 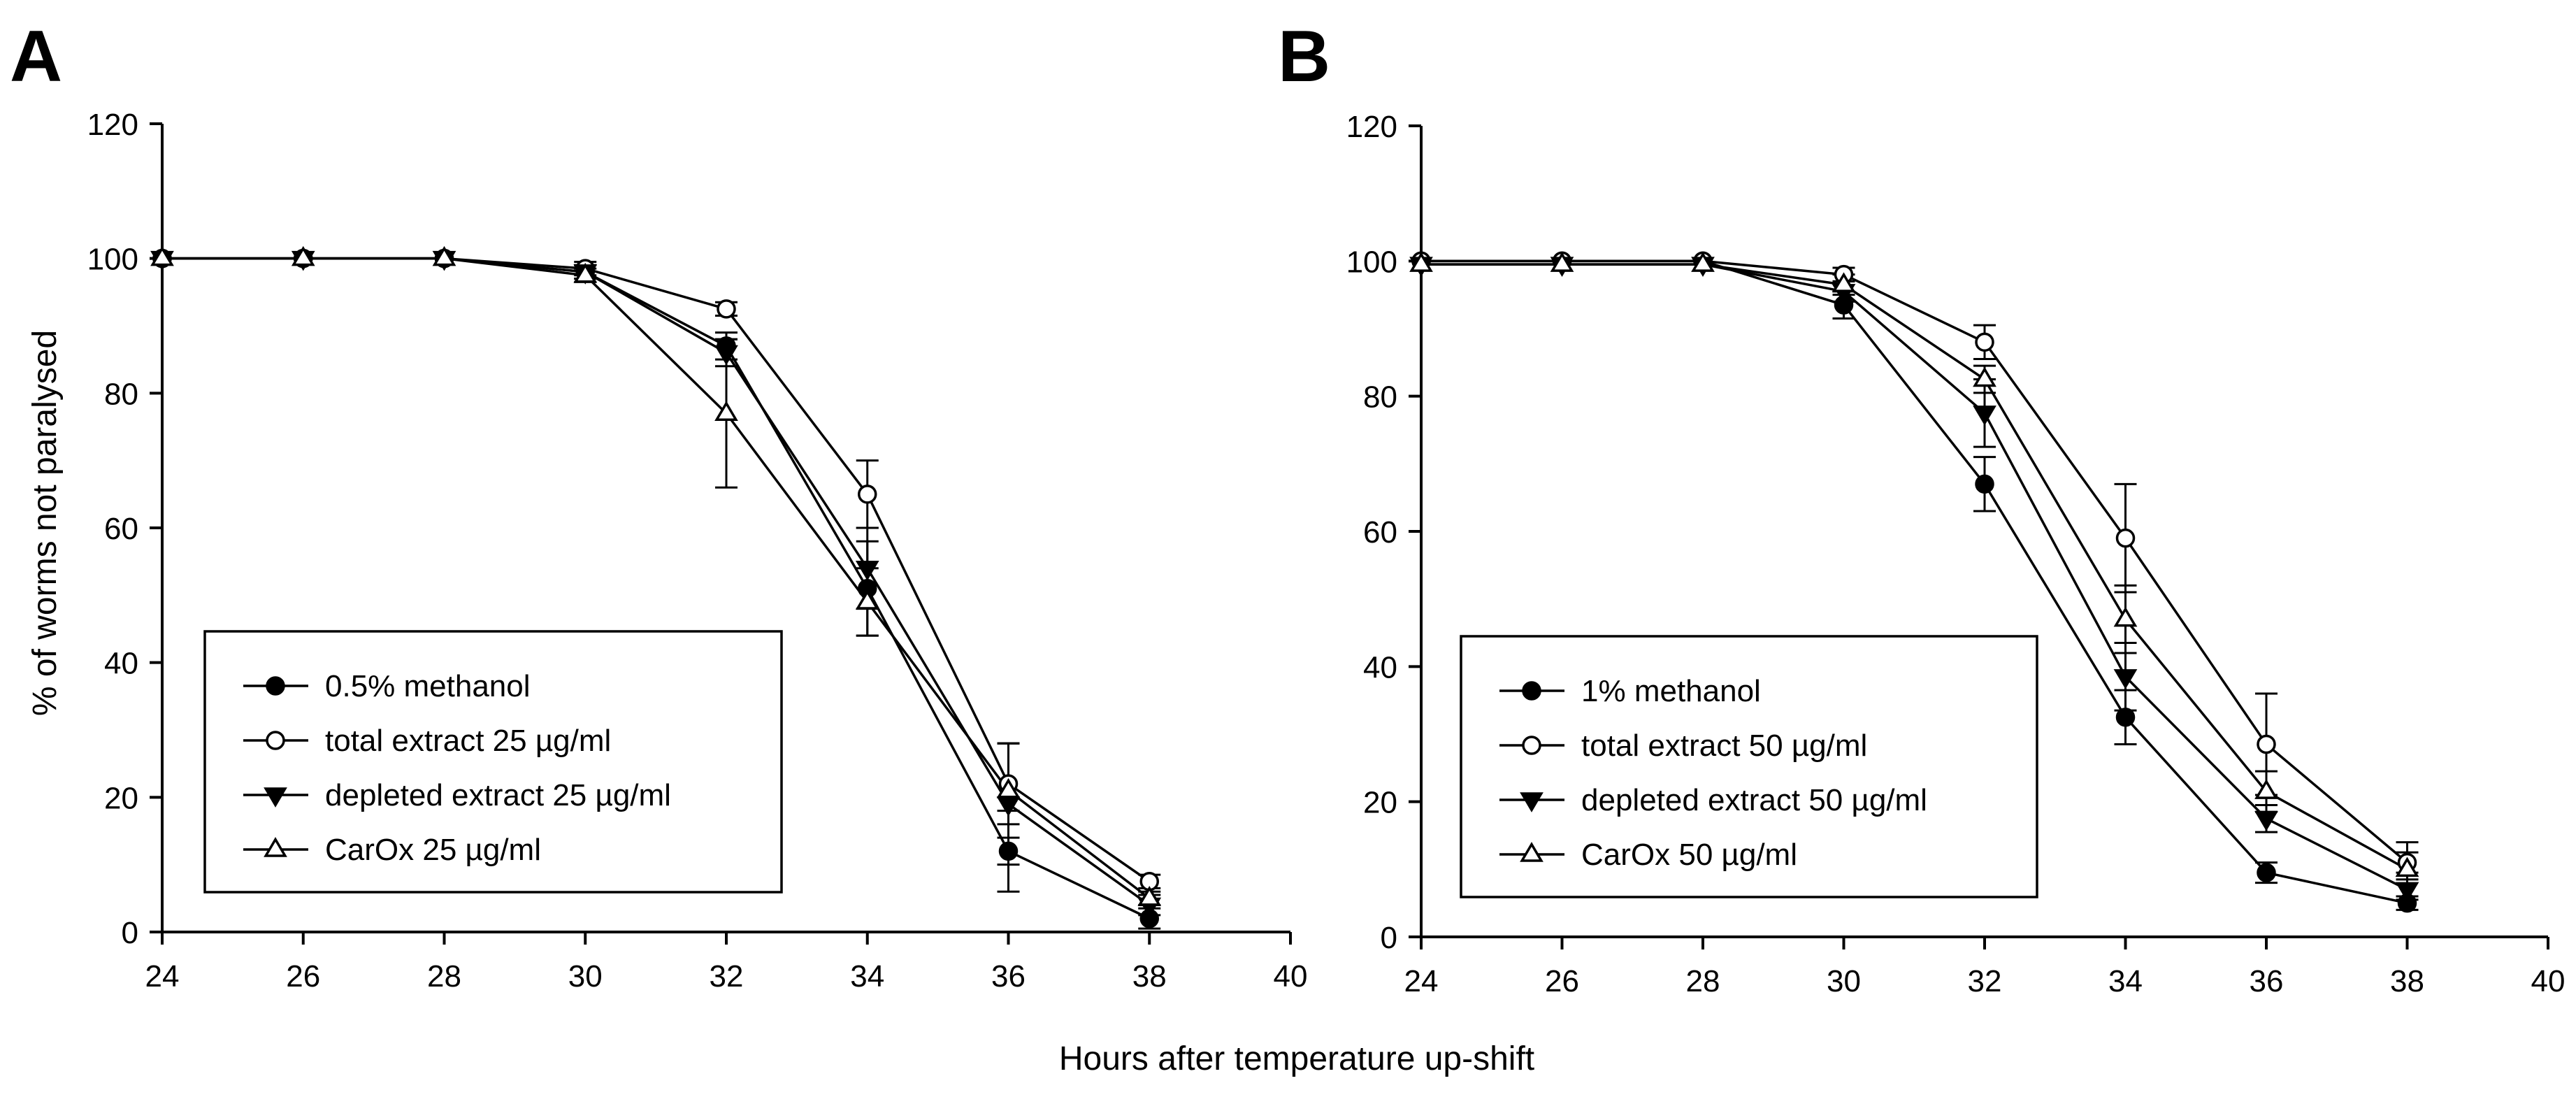 What do you see at coordinates (1149, 976) in the screenshot?
I see `x-tick-label-a: 38` at bounding box center [1149, 976].